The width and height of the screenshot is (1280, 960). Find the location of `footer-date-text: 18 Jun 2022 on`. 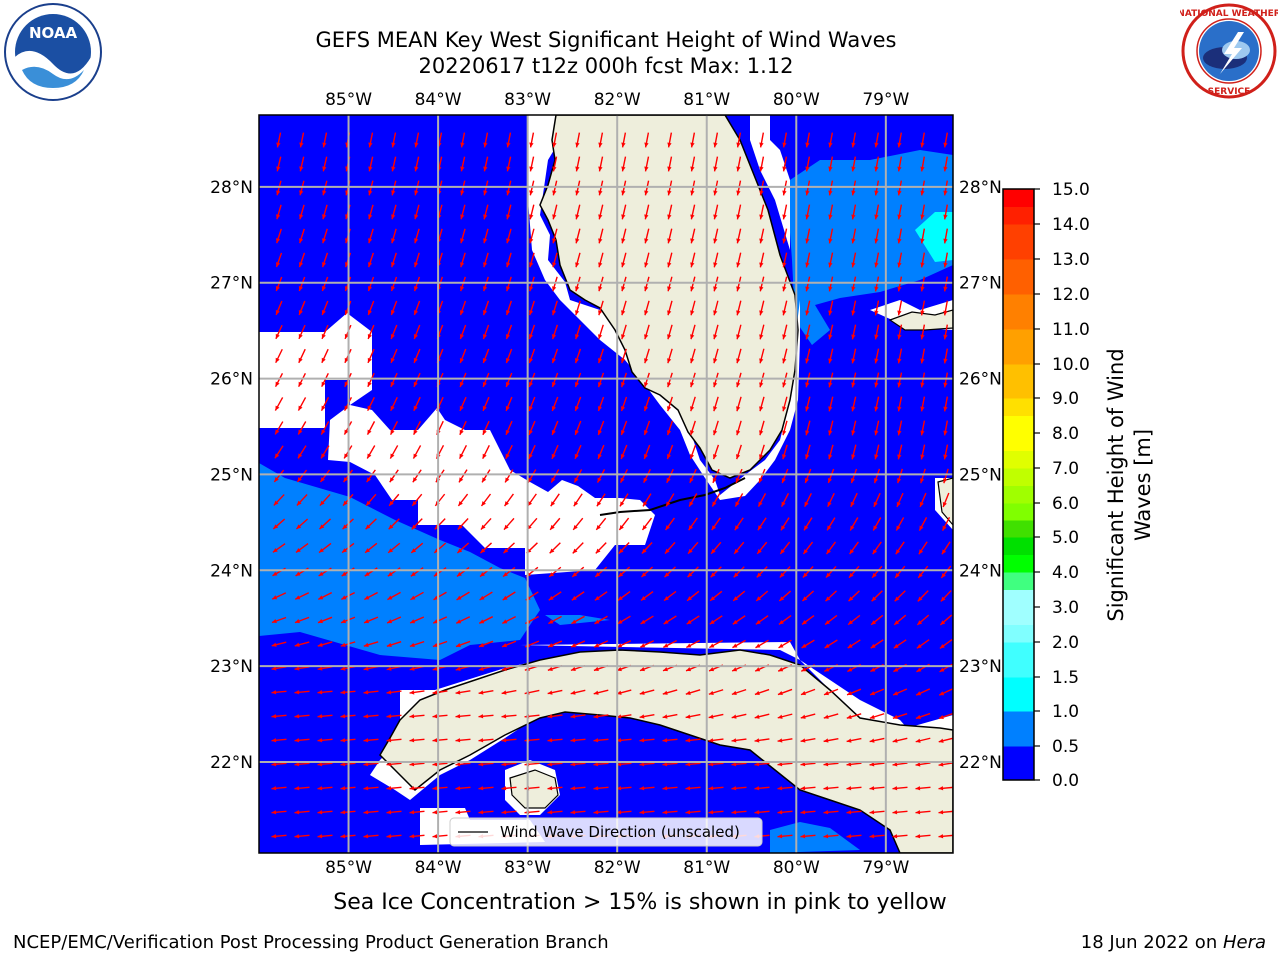

footer-date-text: 18 Jun 2022 on is located at coordinates (1151, 942).